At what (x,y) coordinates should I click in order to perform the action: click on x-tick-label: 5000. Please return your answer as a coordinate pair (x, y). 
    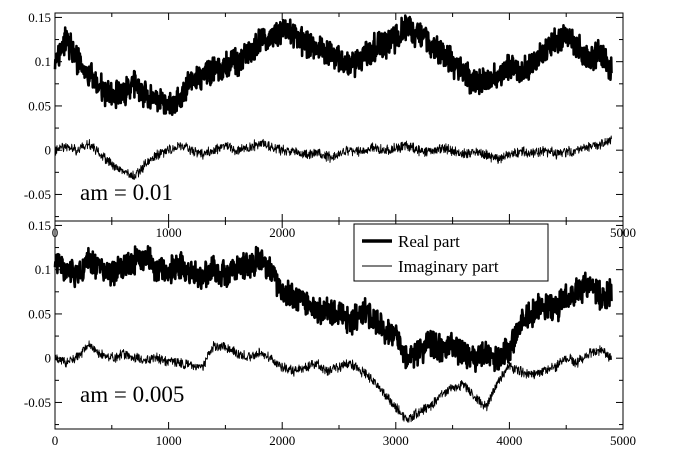
    Looking at the image, I should click on (623, 440).